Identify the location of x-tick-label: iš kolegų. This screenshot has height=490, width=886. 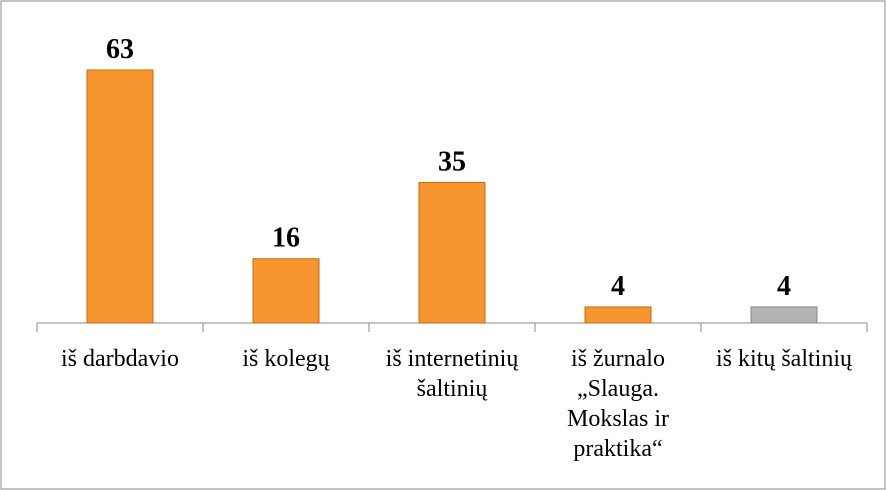
(286, 359).